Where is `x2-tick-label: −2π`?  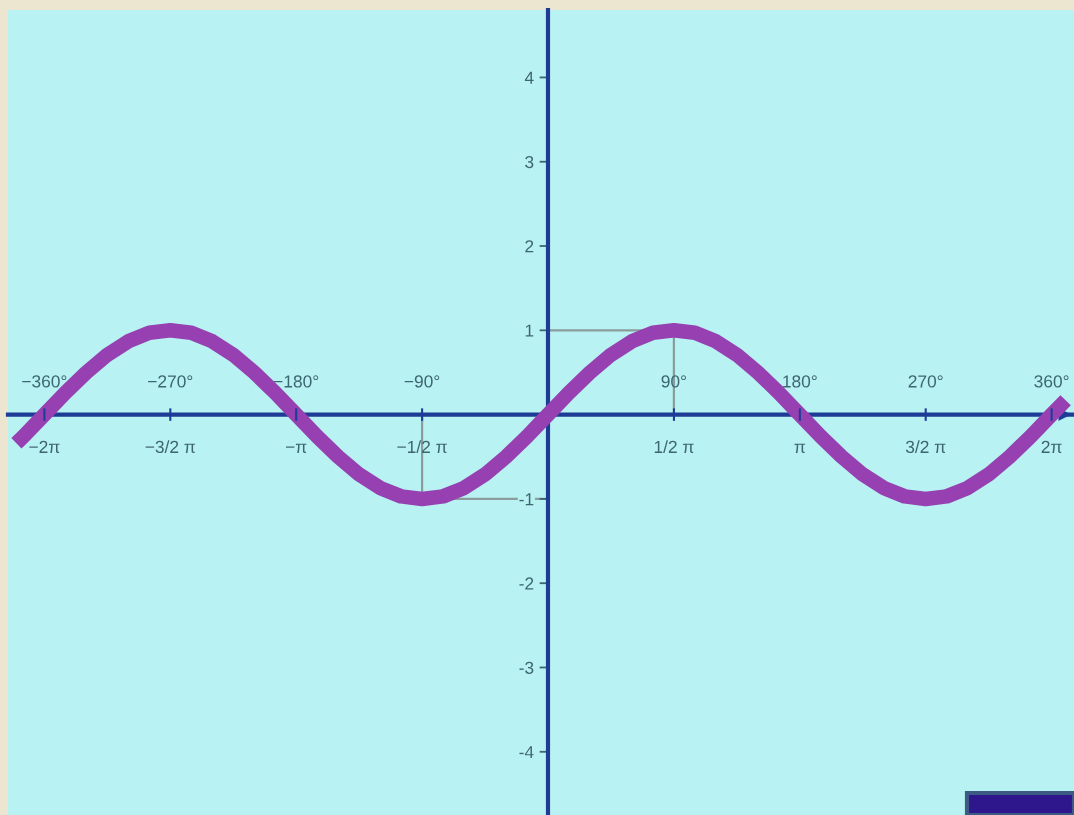 x2-tick-label: −2π is located at coordinates (44, 447).